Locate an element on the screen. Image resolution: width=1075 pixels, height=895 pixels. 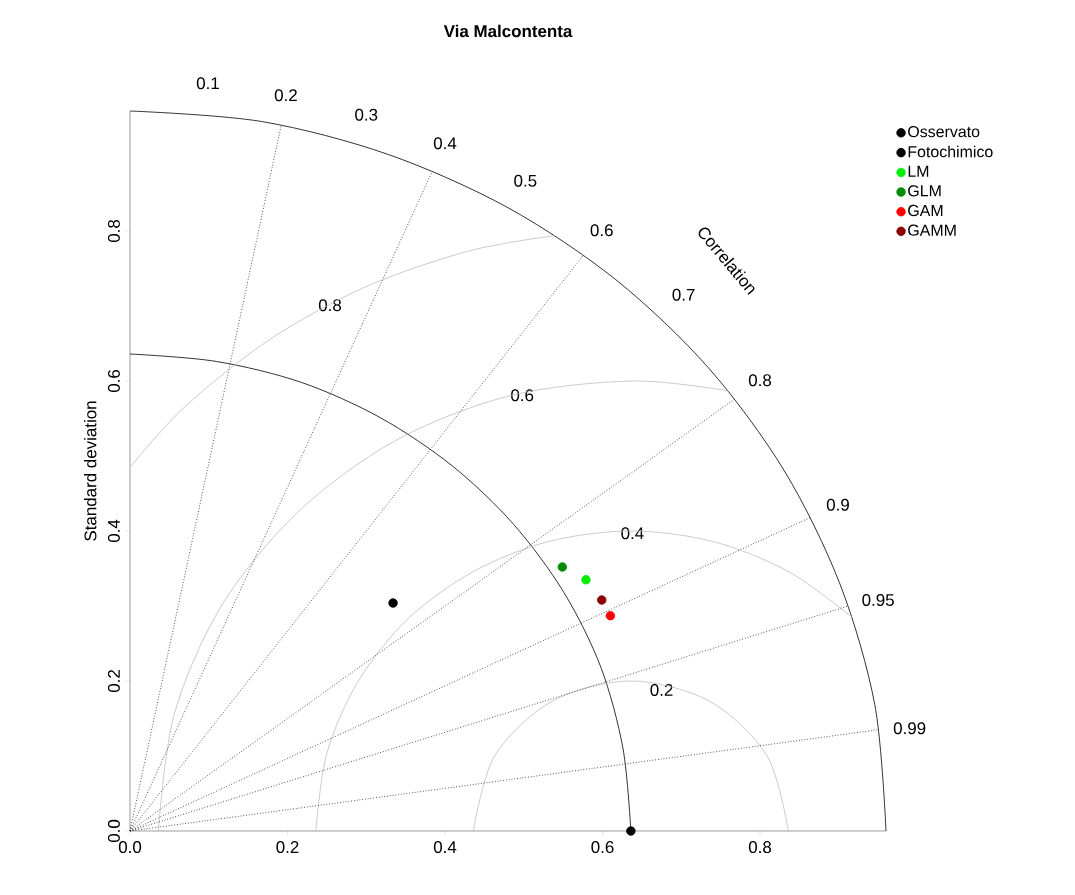
annotation: 0.3 is located at coordinates (366, 114).